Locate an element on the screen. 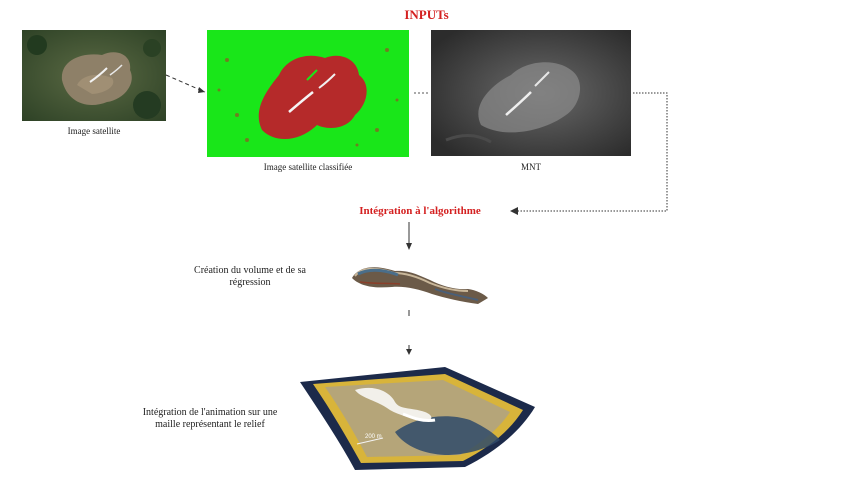  classified-satellite-image is located at coordinates (308, 93).